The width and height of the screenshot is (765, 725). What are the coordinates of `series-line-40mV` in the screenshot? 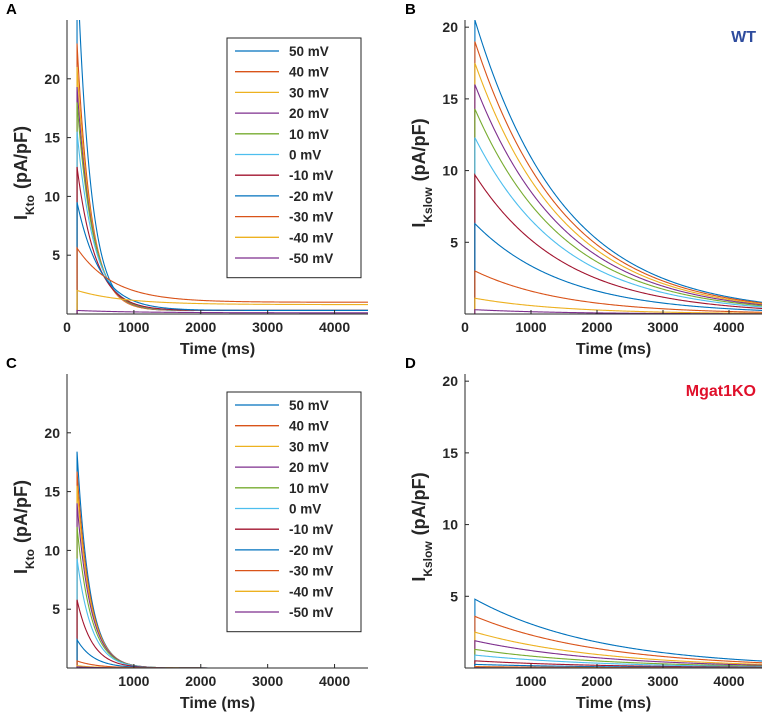 It's located at (618, 641).